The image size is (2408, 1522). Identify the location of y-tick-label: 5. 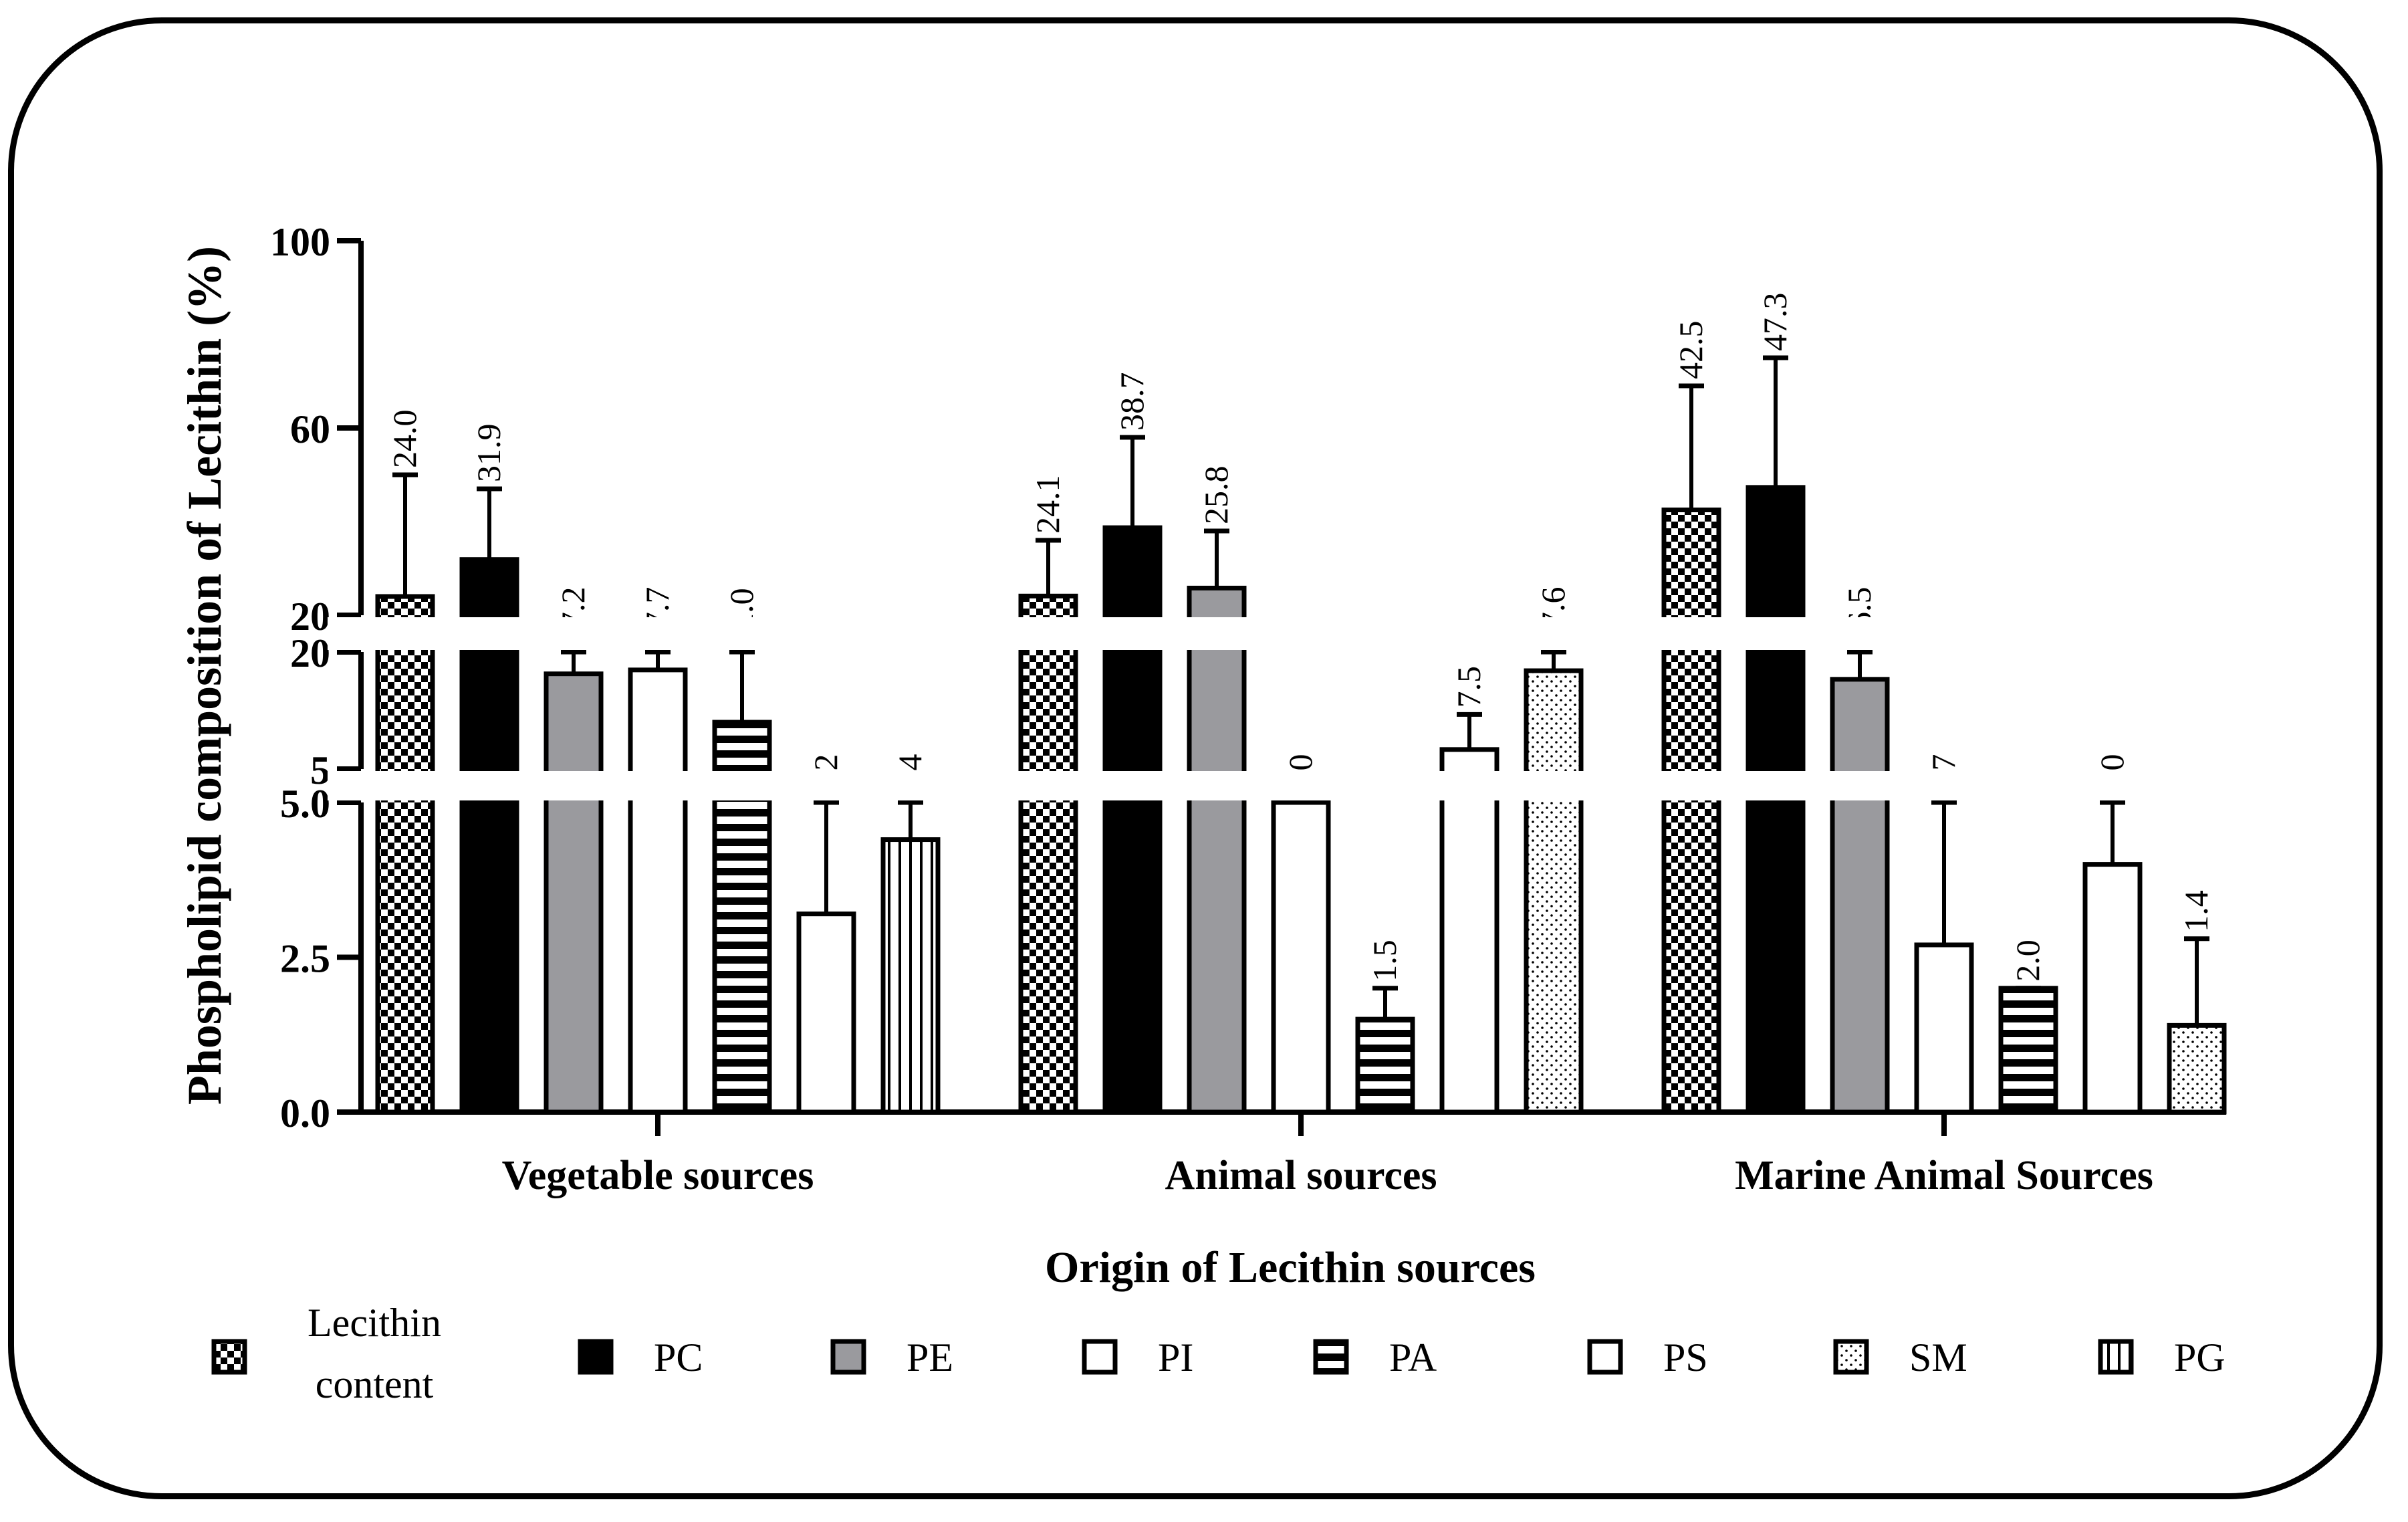
(320, 770).